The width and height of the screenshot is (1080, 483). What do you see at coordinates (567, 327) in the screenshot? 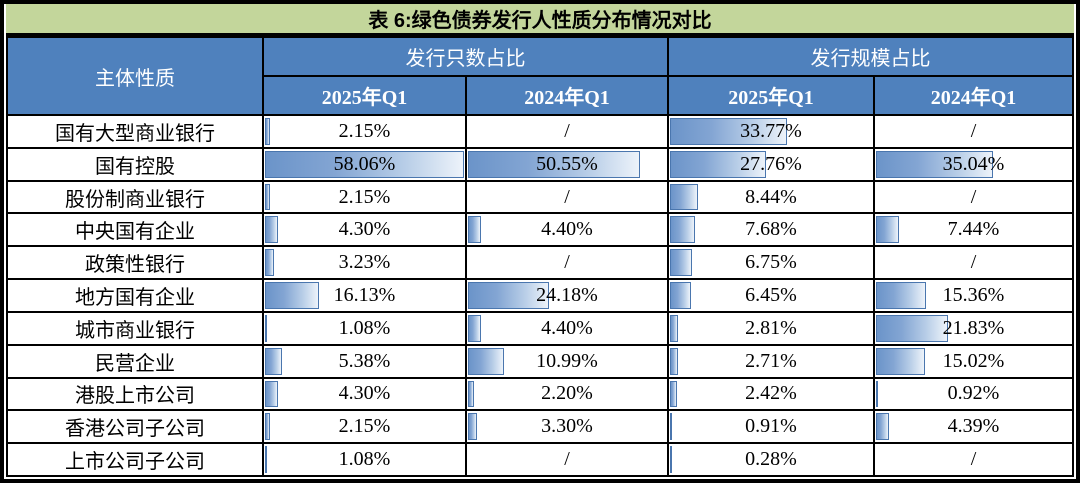
I see `cell-value-text: 4.40%` at bounding box center [567, 327].